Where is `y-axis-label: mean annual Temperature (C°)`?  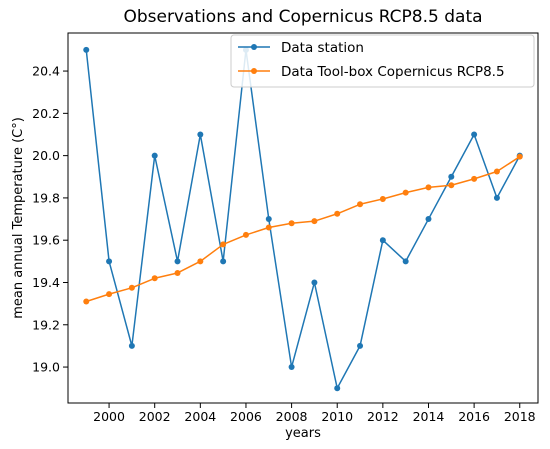 y-axis-label: mean annual Temperature (C°) is located at coordinates (18, 218).